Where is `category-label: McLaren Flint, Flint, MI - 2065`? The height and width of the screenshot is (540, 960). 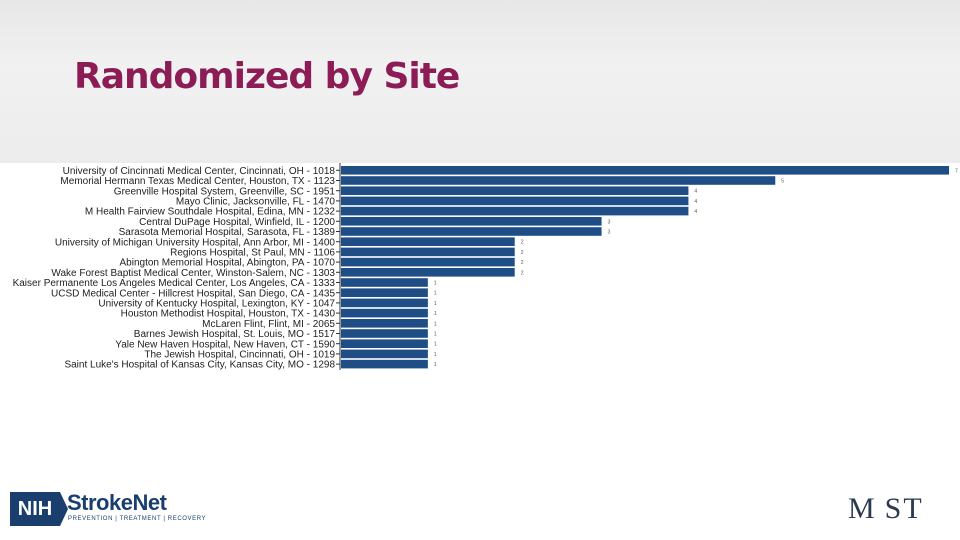
category-label: McLaren Flint, Flint, MI - 2065 is located at coordinates (268, 324).